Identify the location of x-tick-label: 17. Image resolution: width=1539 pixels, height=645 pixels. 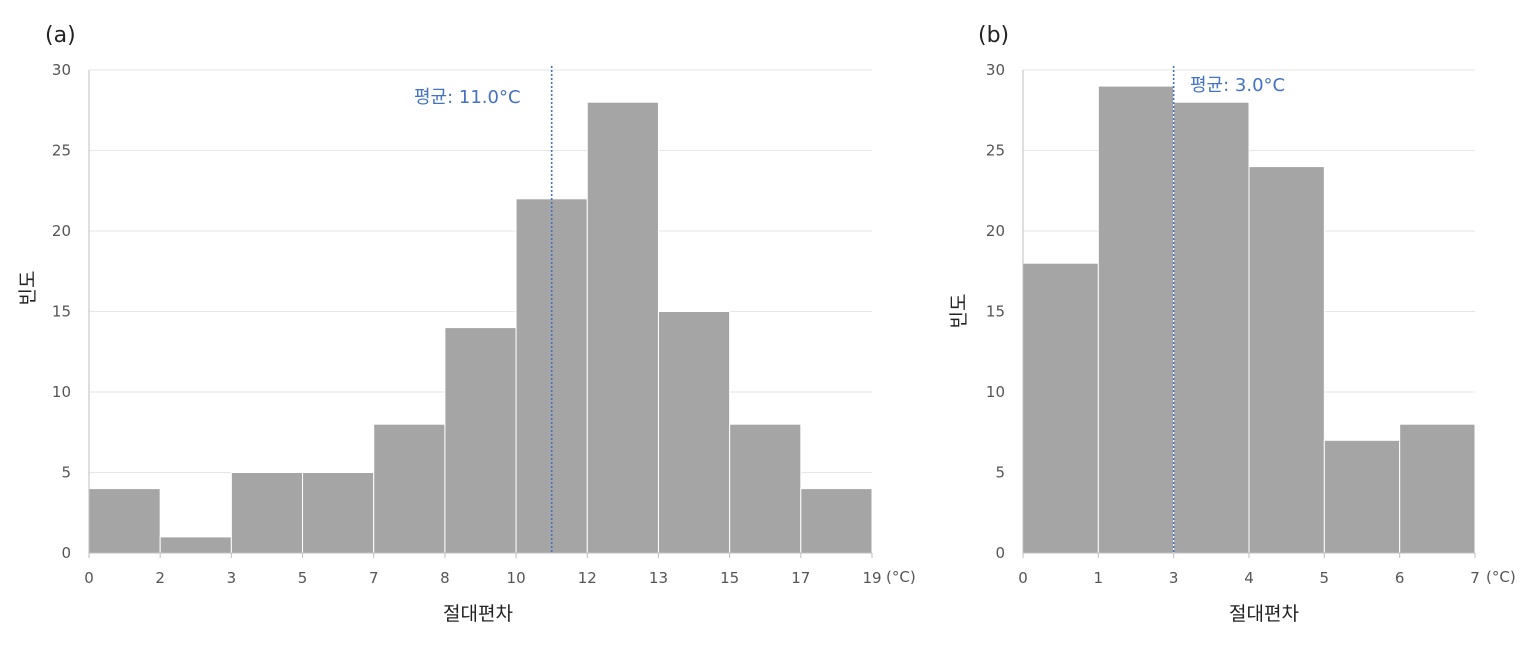
(800, 578).